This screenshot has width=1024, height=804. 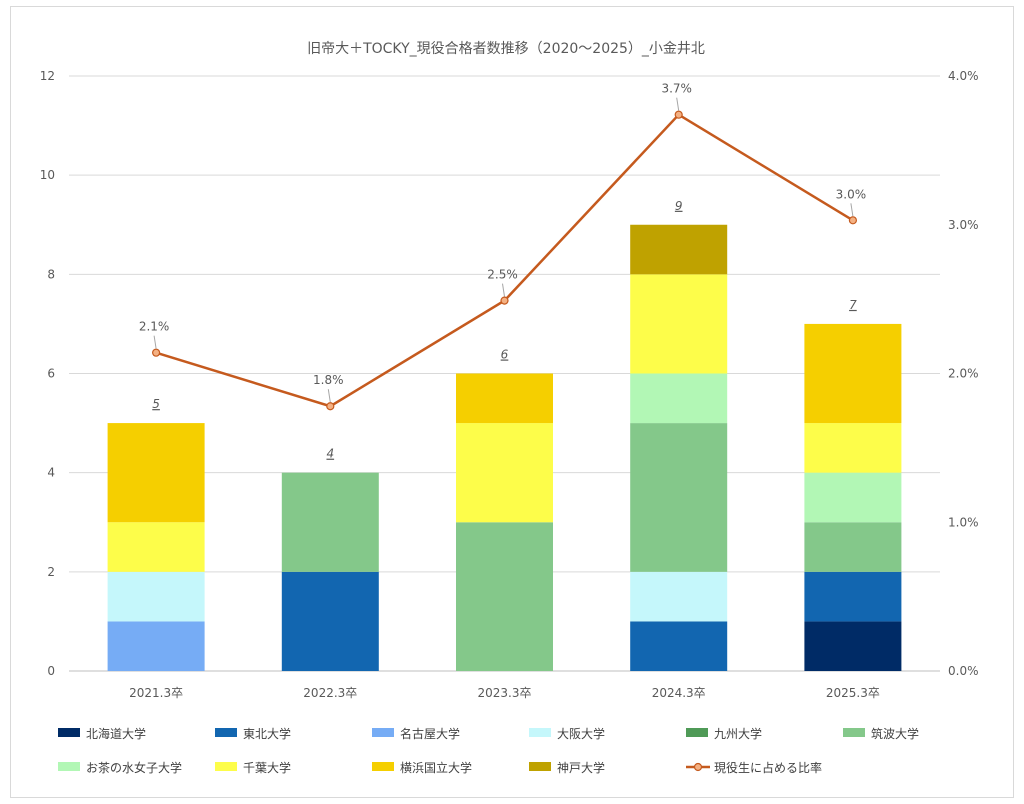 I want to click on x-tick-label: 2024.3卒, so click(x=679, y=693).